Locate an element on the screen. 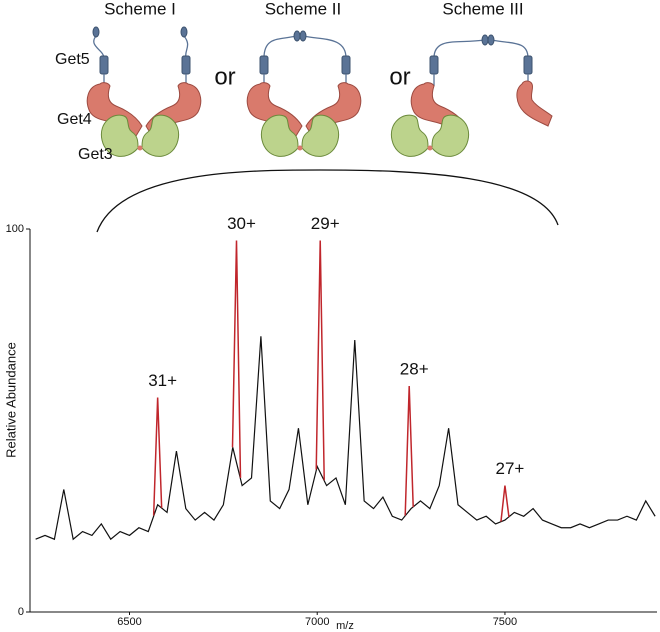 The width and height of the screenshot is (660, 632). get4 is located at coordinates (534, 103).